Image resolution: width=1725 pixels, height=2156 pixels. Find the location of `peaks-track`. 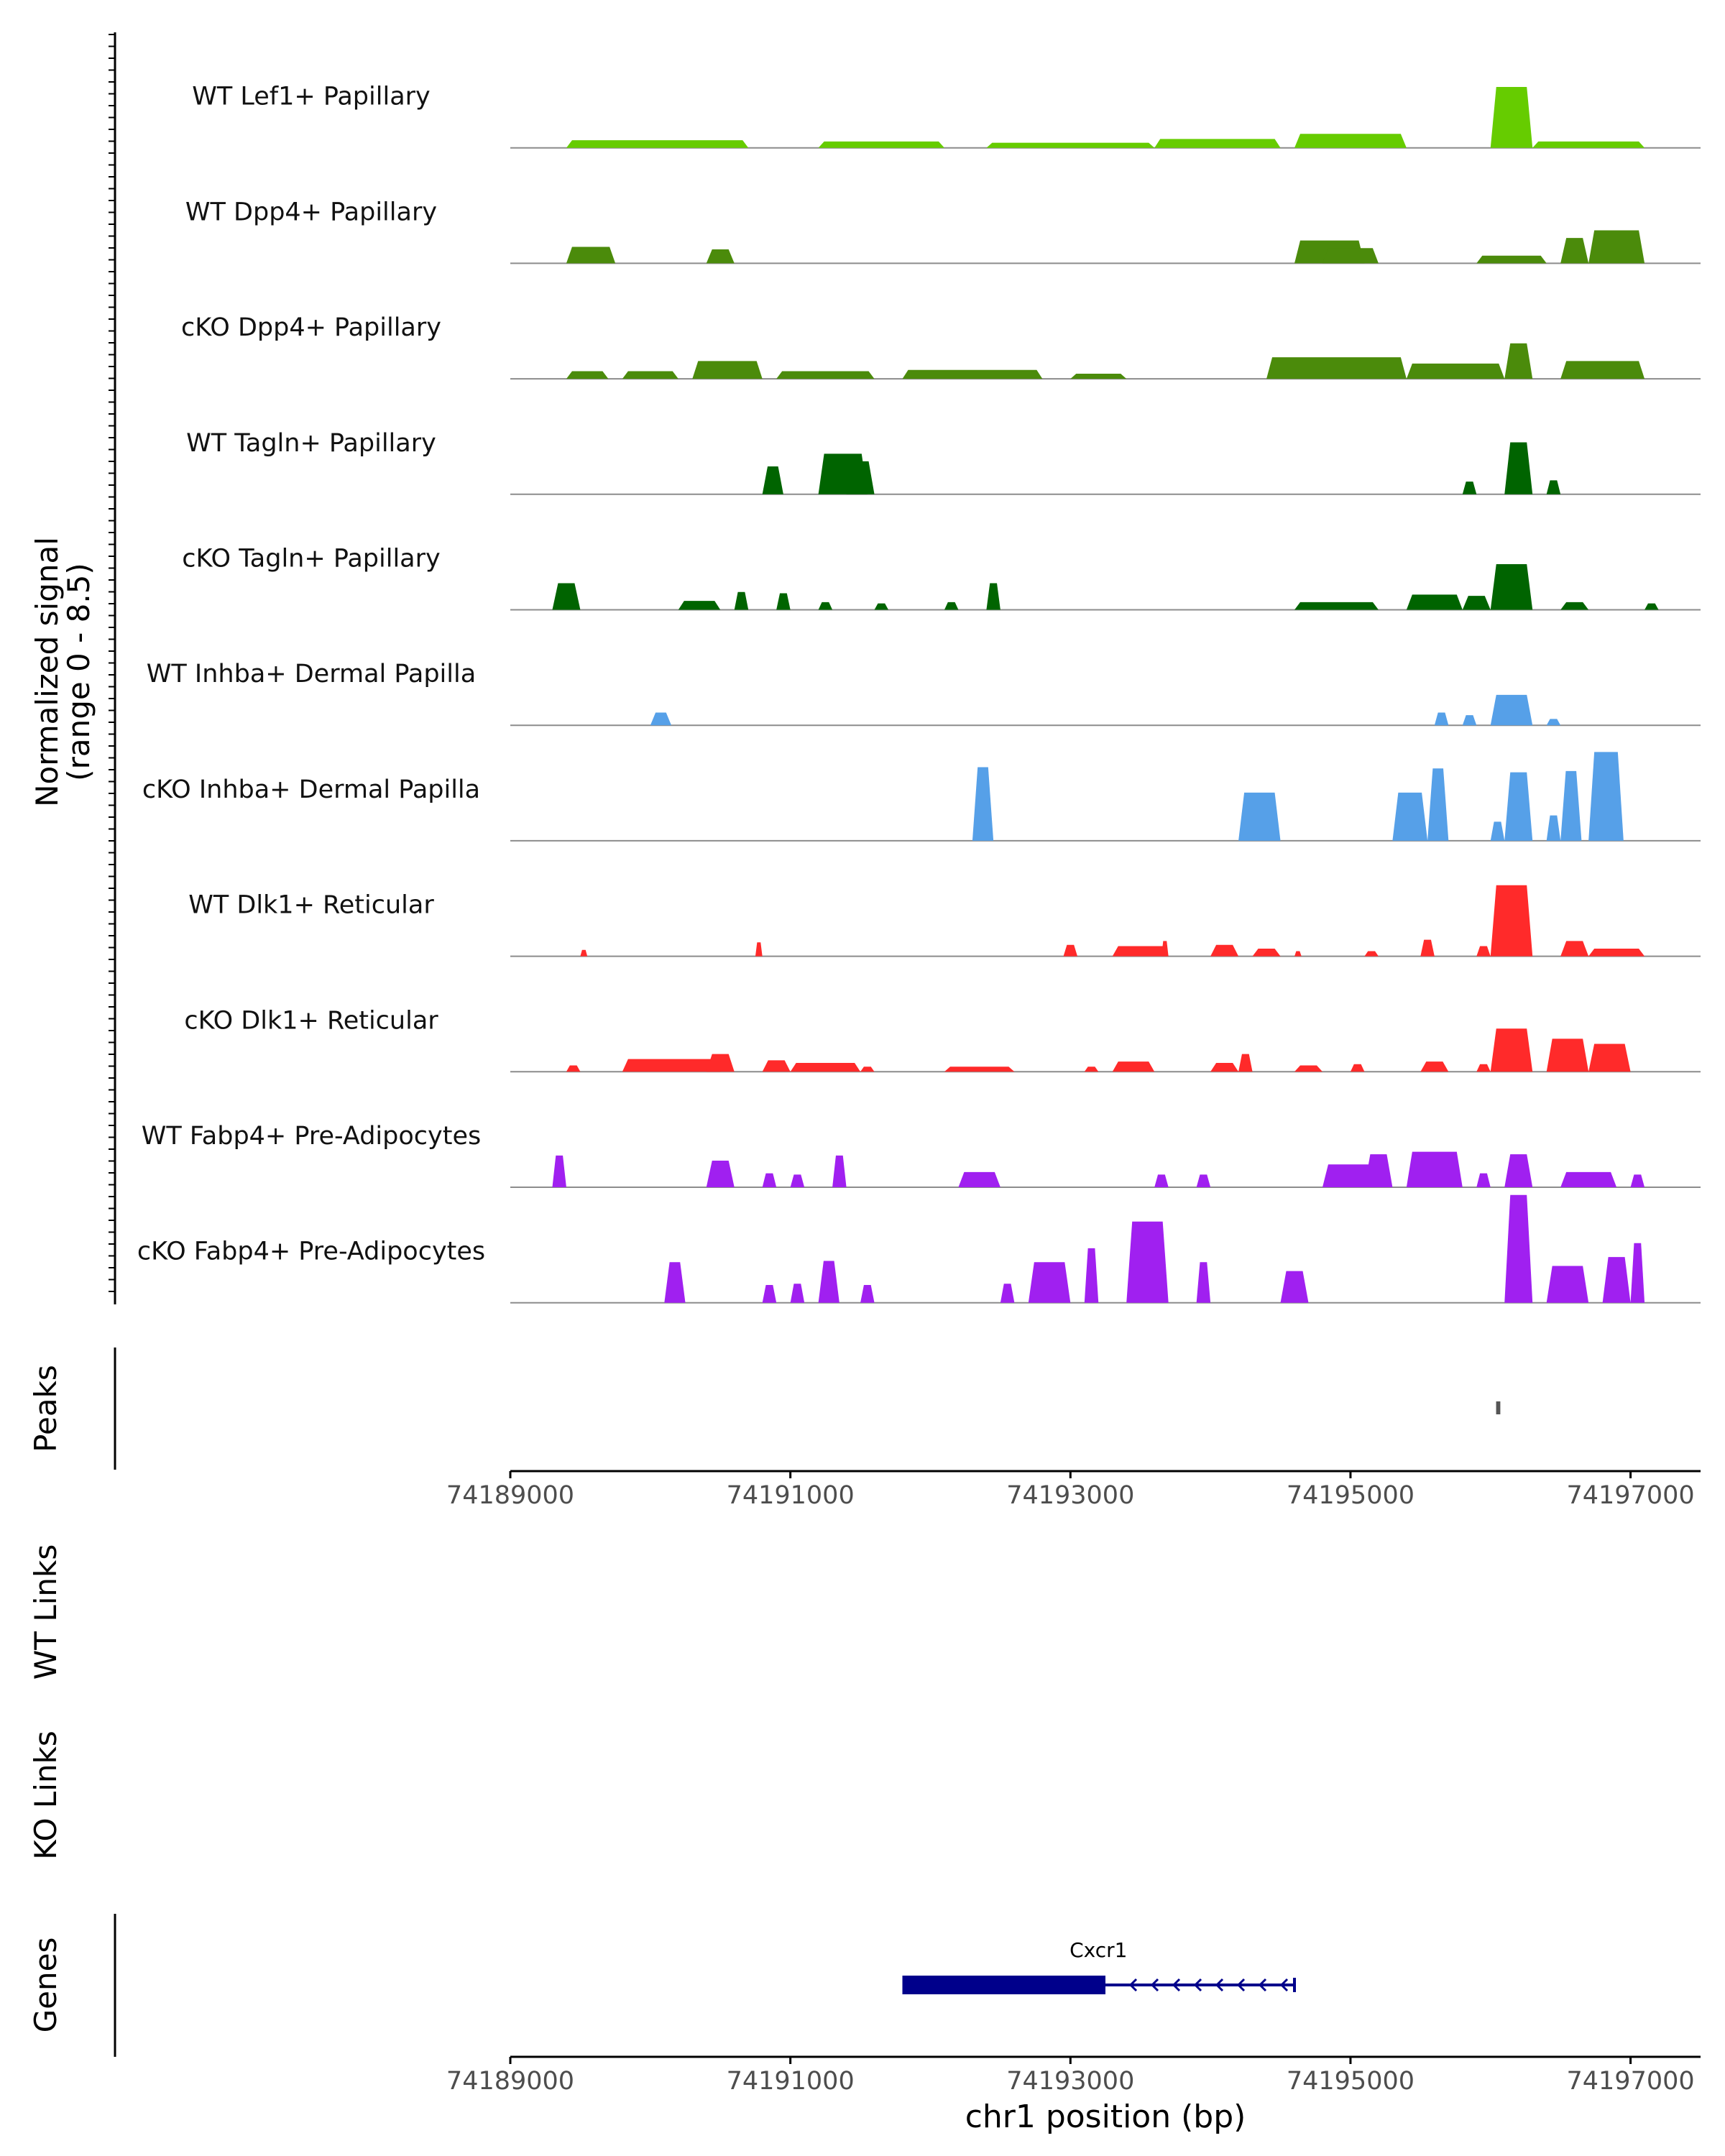

peaks-track is located at coordinates (1498, 1407).